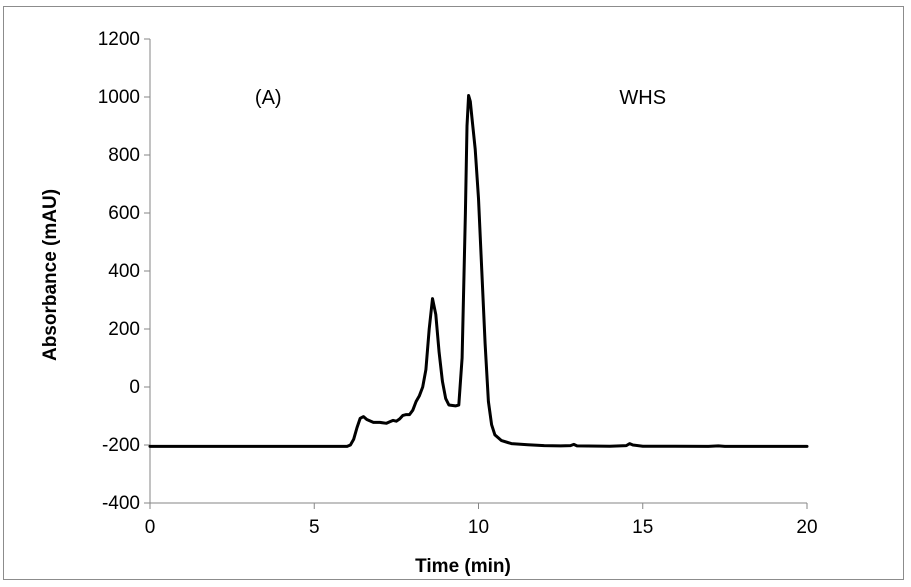 This screenshot has height=587, width=911. What do you see at coordinates (463, 566) in the screenshot?
I see `x-axis-title: Time (min)` at bounding box center [463, 566].